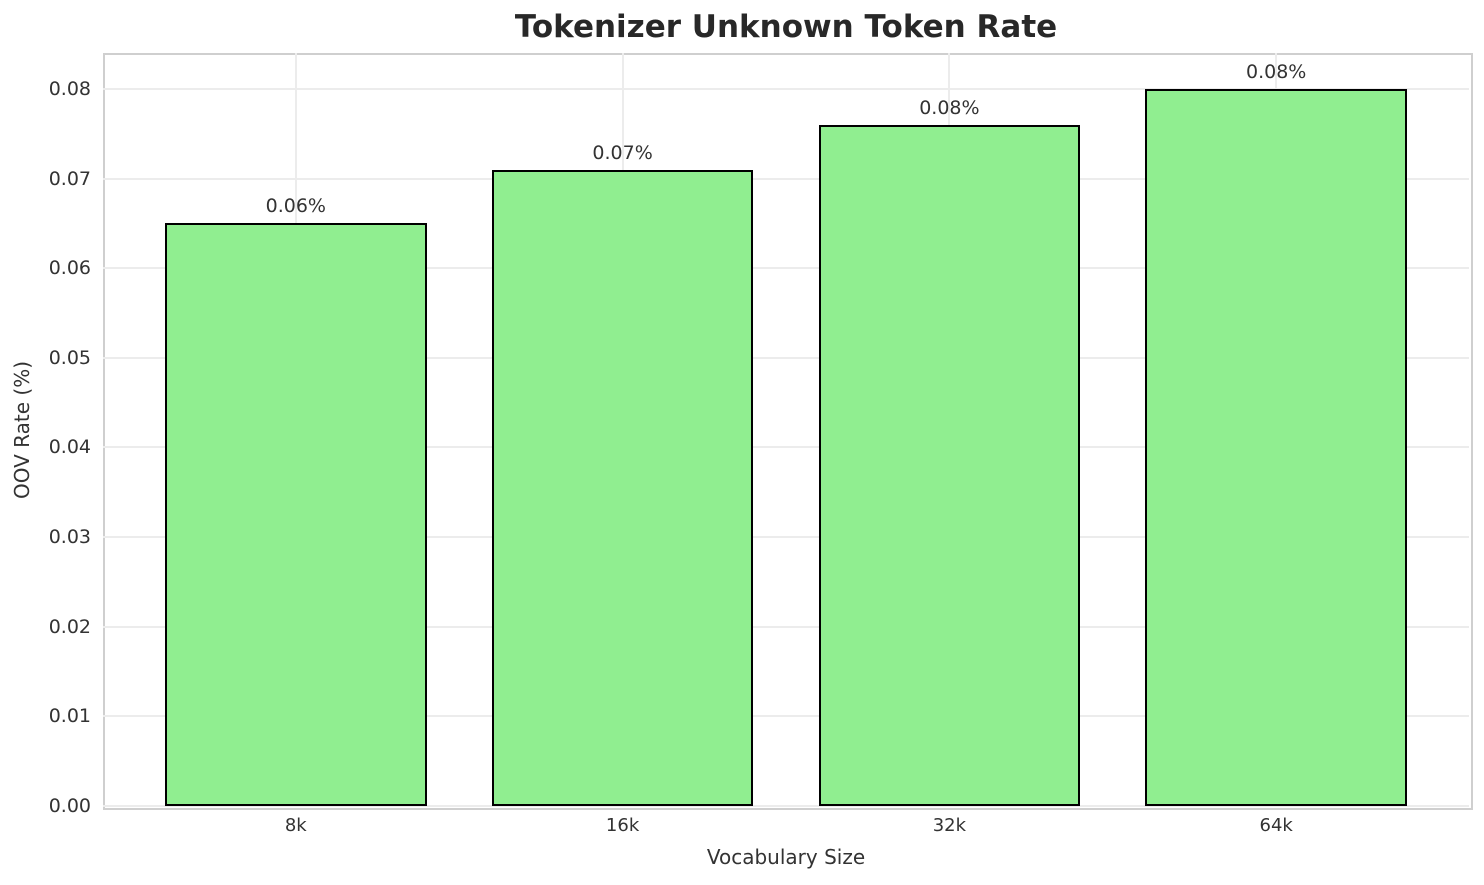 The width and height of the screenshot is (1484, 885). I want to click on bar-value-label: 0.06%, so click(295, 206).